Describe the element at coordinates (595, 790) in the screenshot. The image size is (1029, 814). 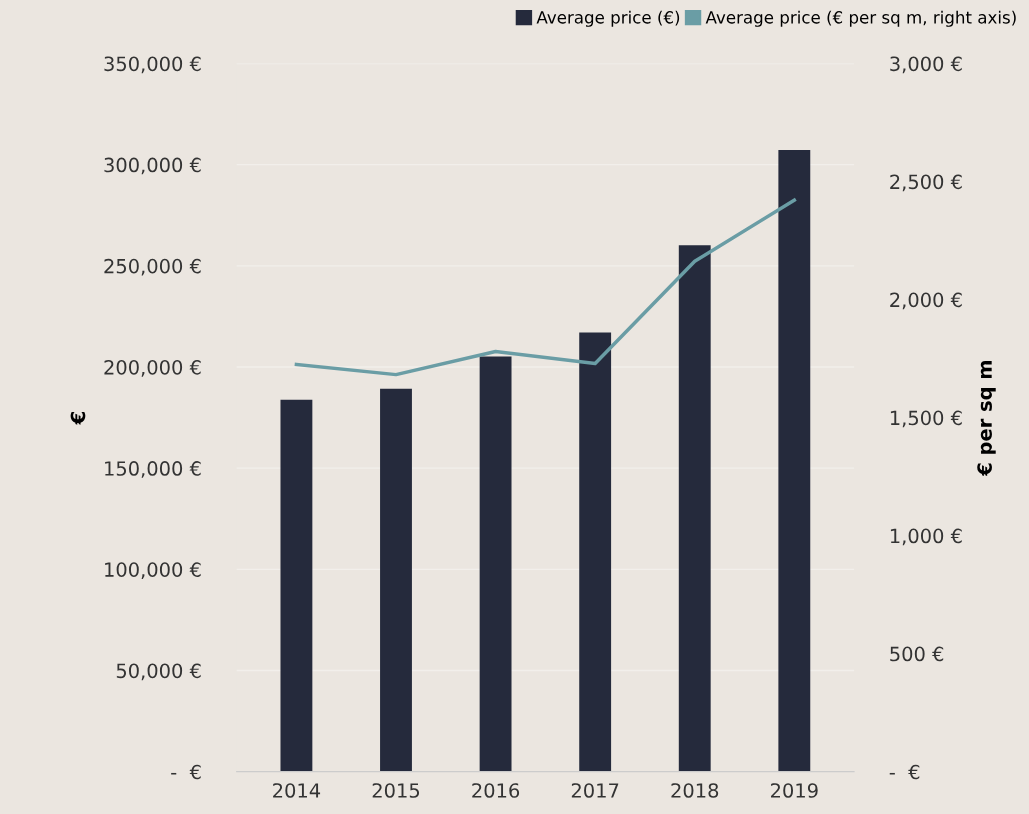
I see `x-tick-label: 2017` at that location.